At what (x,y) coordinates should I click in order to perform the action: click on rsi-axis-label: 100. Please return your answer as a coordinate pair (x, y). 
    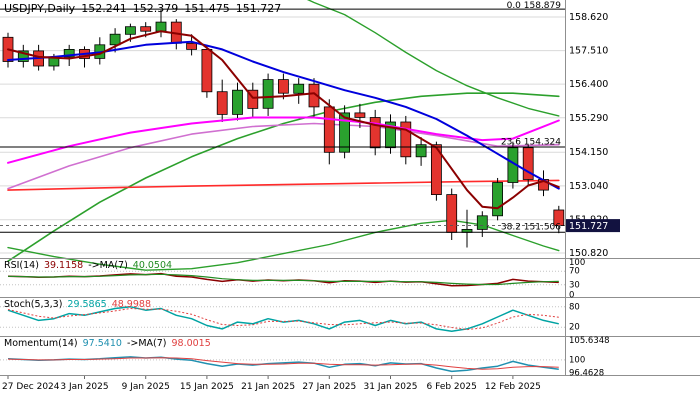
    Looking at the image, I should click on (577, 263).